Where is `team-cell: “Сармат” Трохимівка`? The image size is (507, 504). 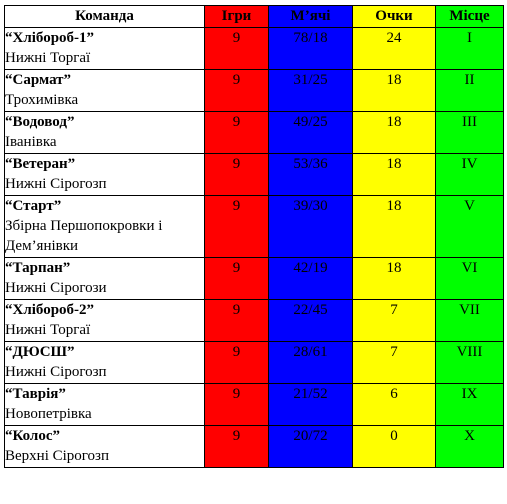 team-cell: “Сармат” Трохимівка is located at coordinates (104, 90).